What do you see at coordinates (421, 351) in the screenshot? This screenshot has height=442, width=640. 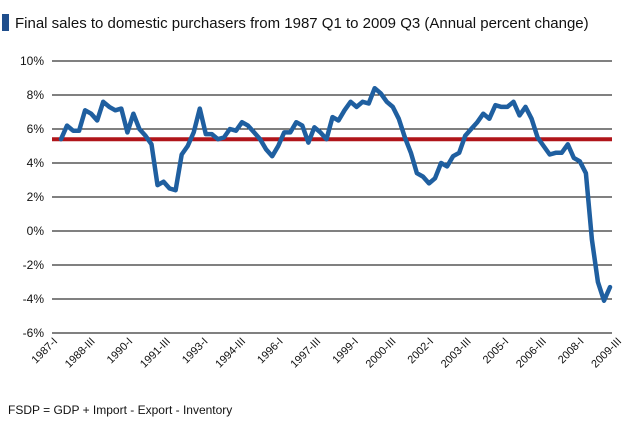 I see `x-tick-label: 2002-I` at bounding box center [421, 351].